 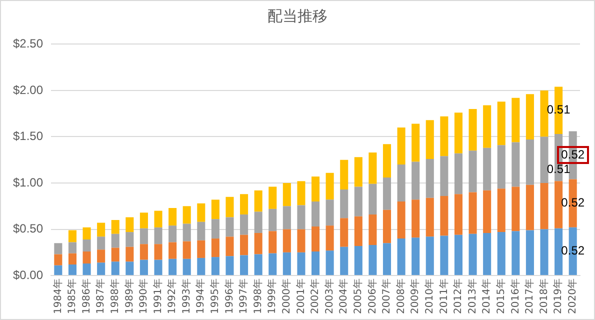 What do you see at coordinates (215, 296) in the screenshot?
I see `x-tick-label: 1995年` at bounding box center [215, 296].